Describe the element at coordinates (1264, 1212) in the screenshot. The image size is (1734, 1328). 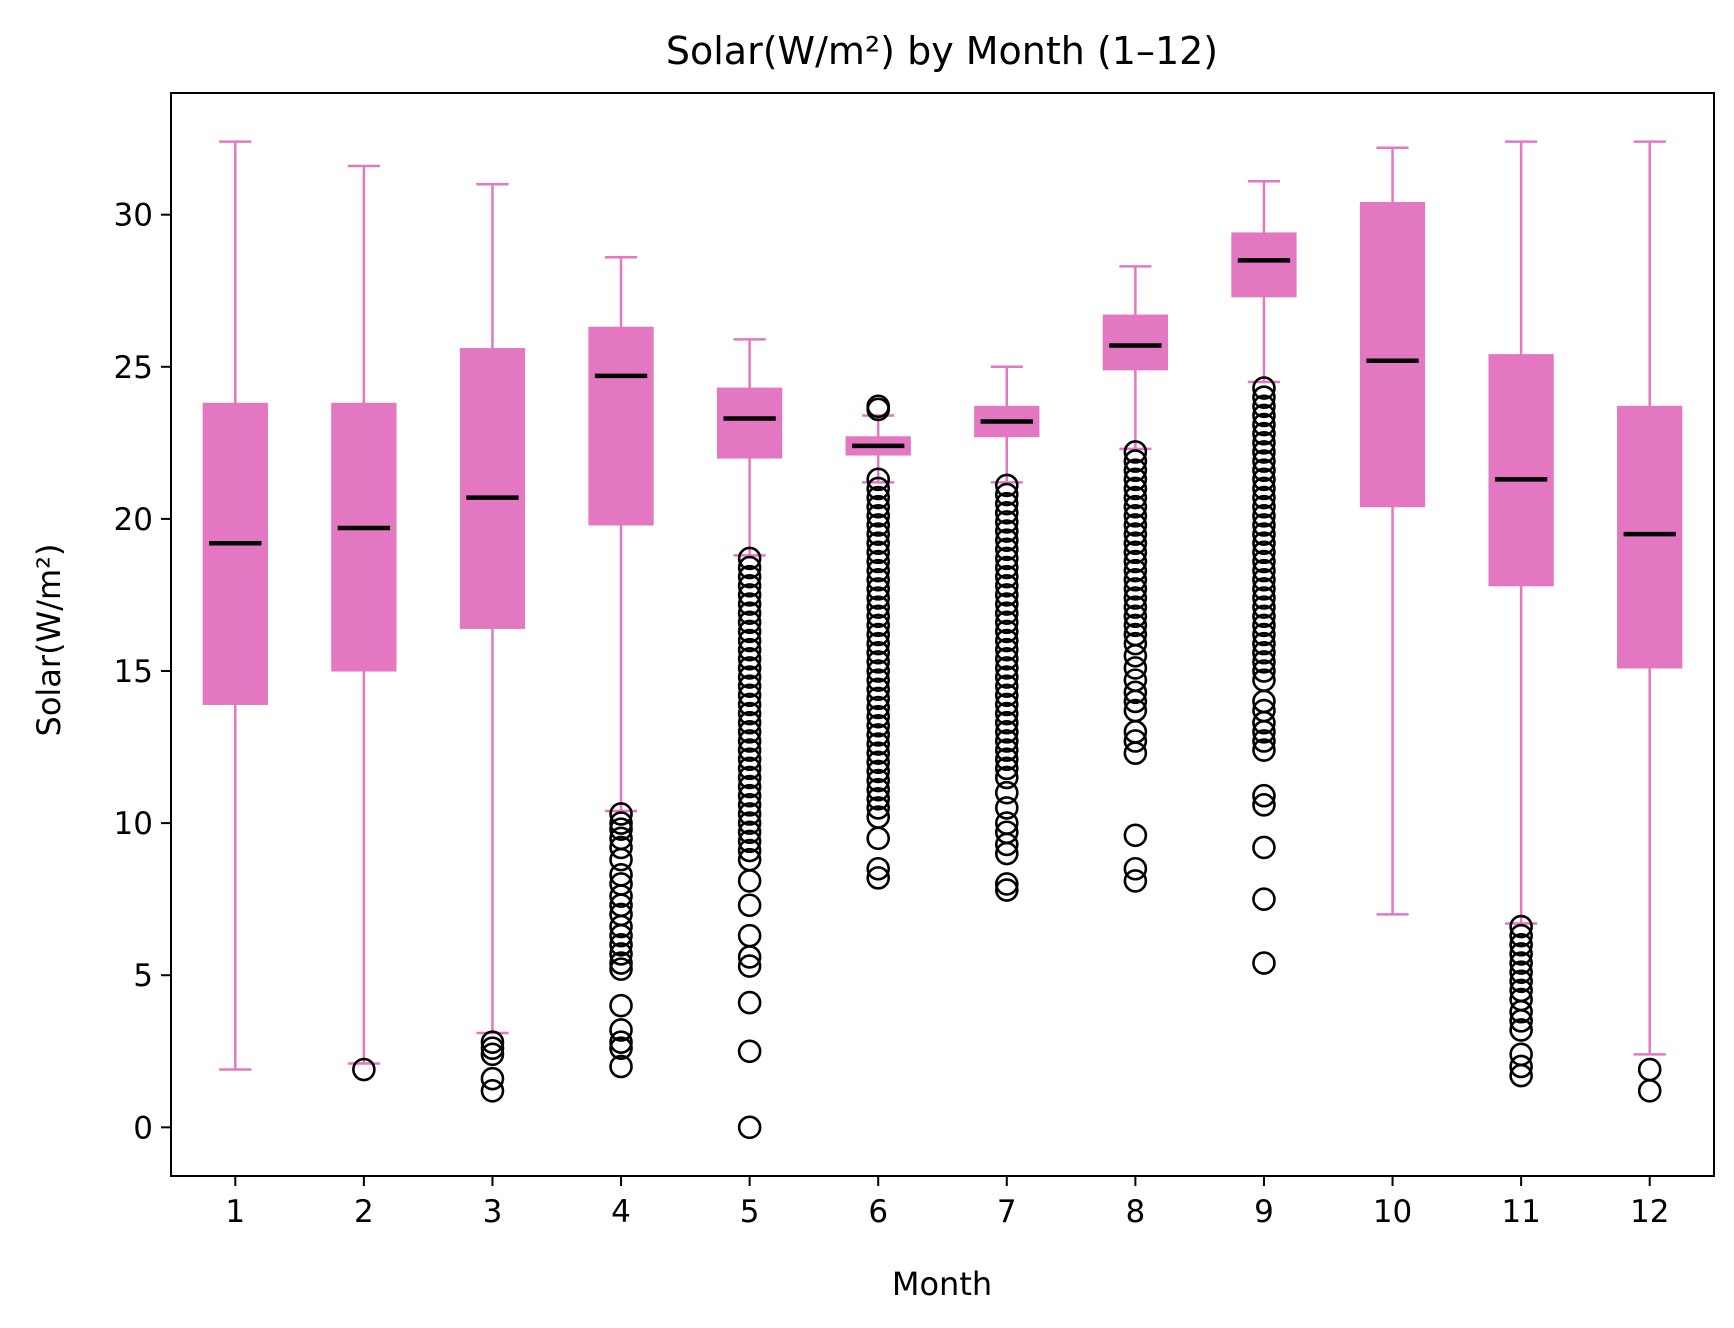
I see `x-tick-label: 9` at that location.